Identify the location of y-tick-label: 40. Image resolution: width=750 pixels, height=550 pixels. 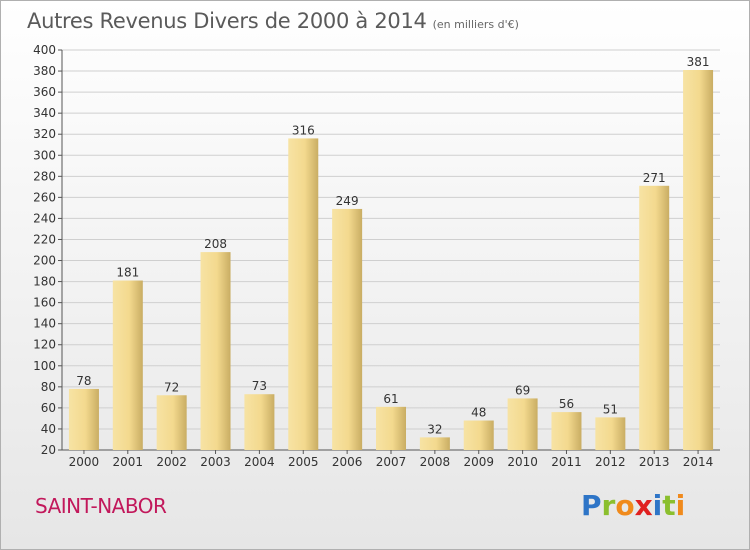
(48, 429).